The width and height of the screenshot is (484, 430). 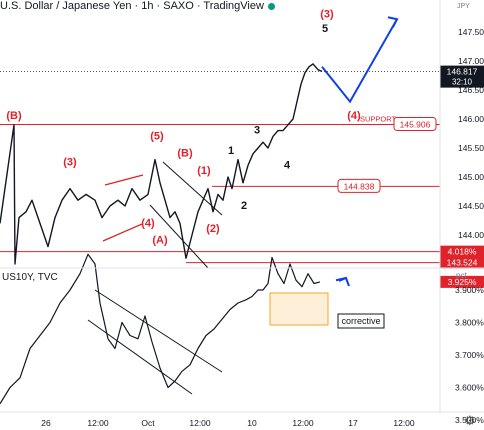 What do you see at coordinates (461, 275) in the screenshot?
I see `pct-axis-label: pct` at bounding box center [461, 275].